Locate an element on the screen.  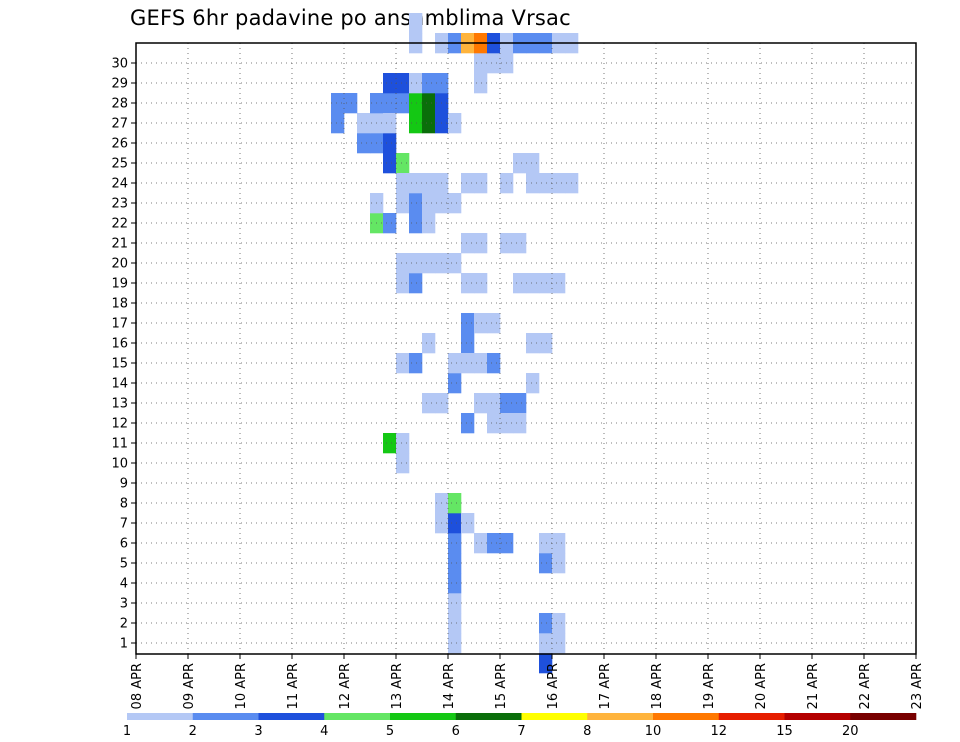
colorbar-label: 20 is located at coordinates (850, 731).